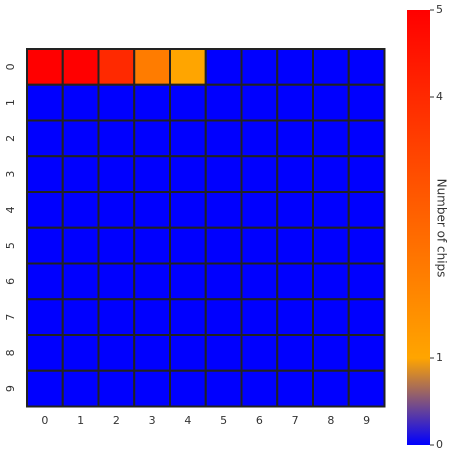 The height and width of the screenshot is (463, 455). I want to click on colorbar-tick-label: 4, so click(439, 96).